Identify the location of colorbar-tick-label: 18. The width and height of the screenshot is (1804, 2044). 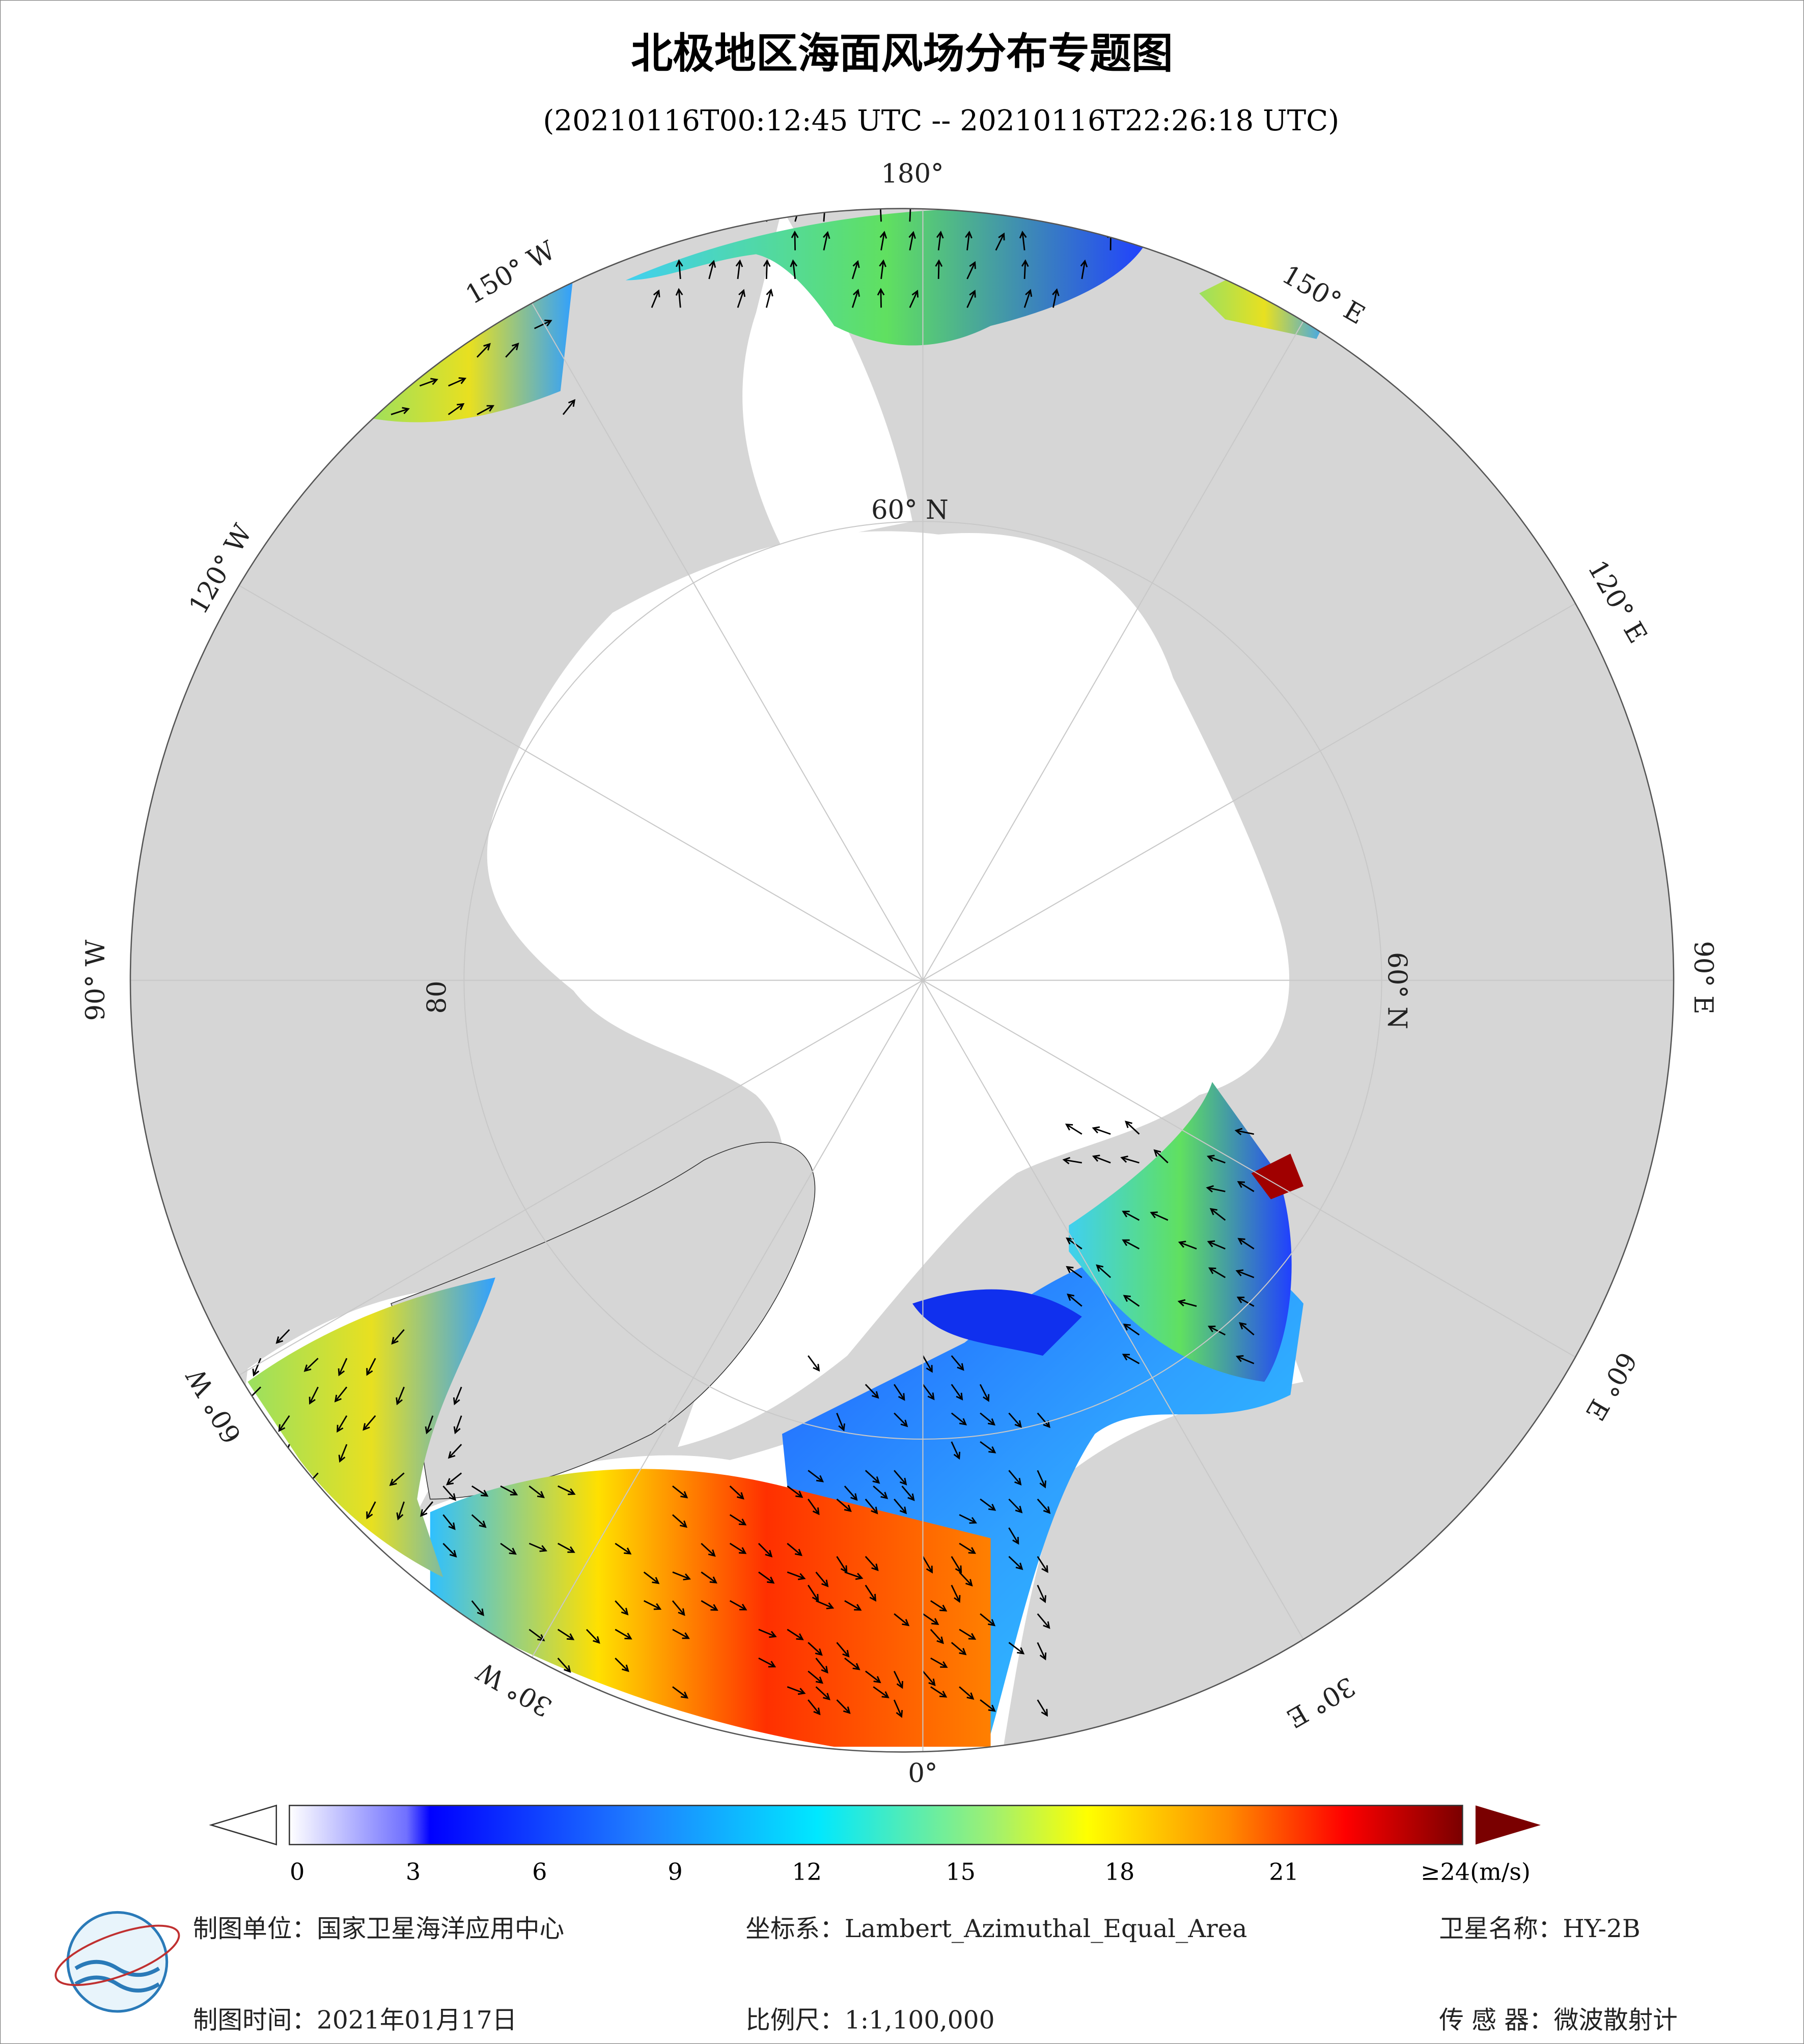
(1120, 1871).